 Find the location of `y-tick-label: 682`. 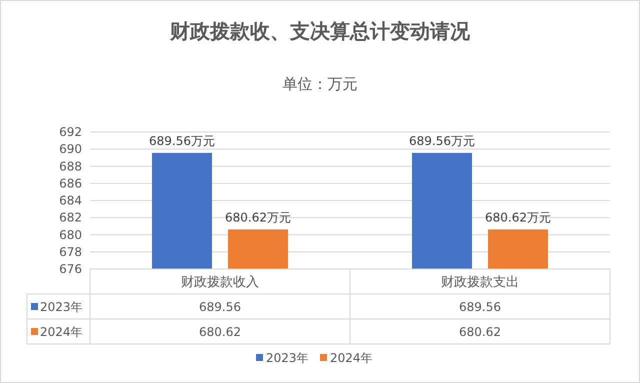

y-tick-label: 682 is located at coordinates (70, 217).